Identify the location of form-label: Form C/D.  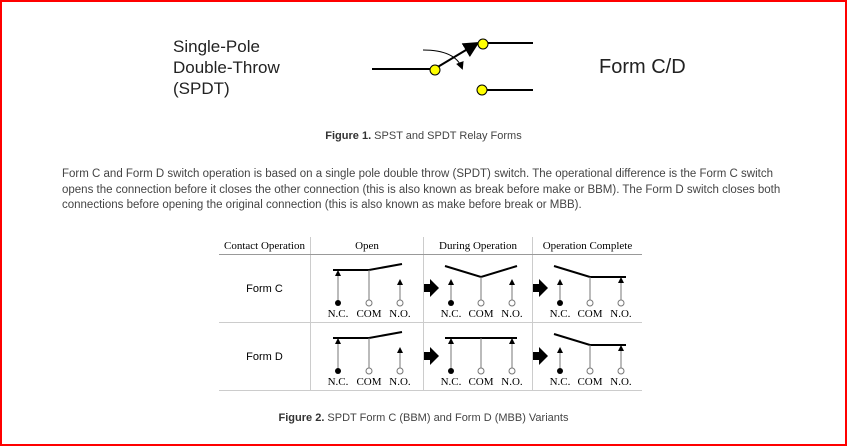
(642, 67).